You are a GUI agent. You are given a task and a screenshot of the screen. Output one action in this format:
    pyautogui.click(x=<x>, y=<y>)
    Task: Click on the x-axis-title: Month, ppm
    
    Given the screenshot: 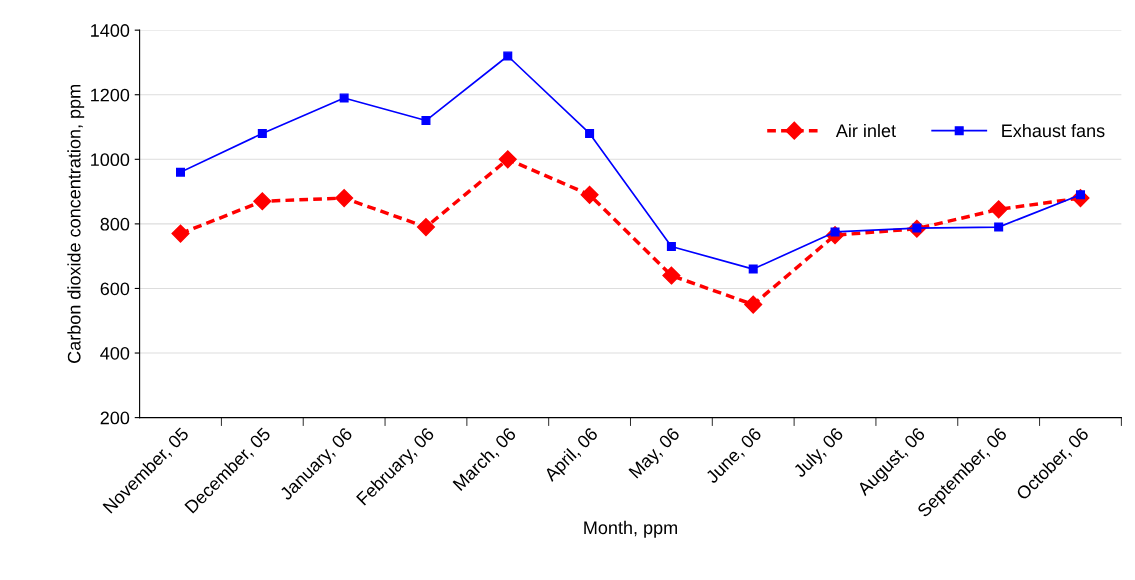 What is the action you would take?
    pyautogui.click(x=630, y=529)
    